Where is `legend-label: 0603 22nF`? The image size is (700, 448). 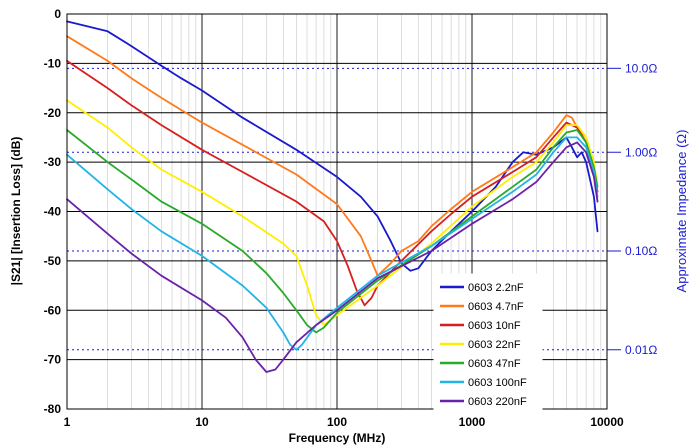 legend-label: 0603 22nF is located at coordinates (494, 345).